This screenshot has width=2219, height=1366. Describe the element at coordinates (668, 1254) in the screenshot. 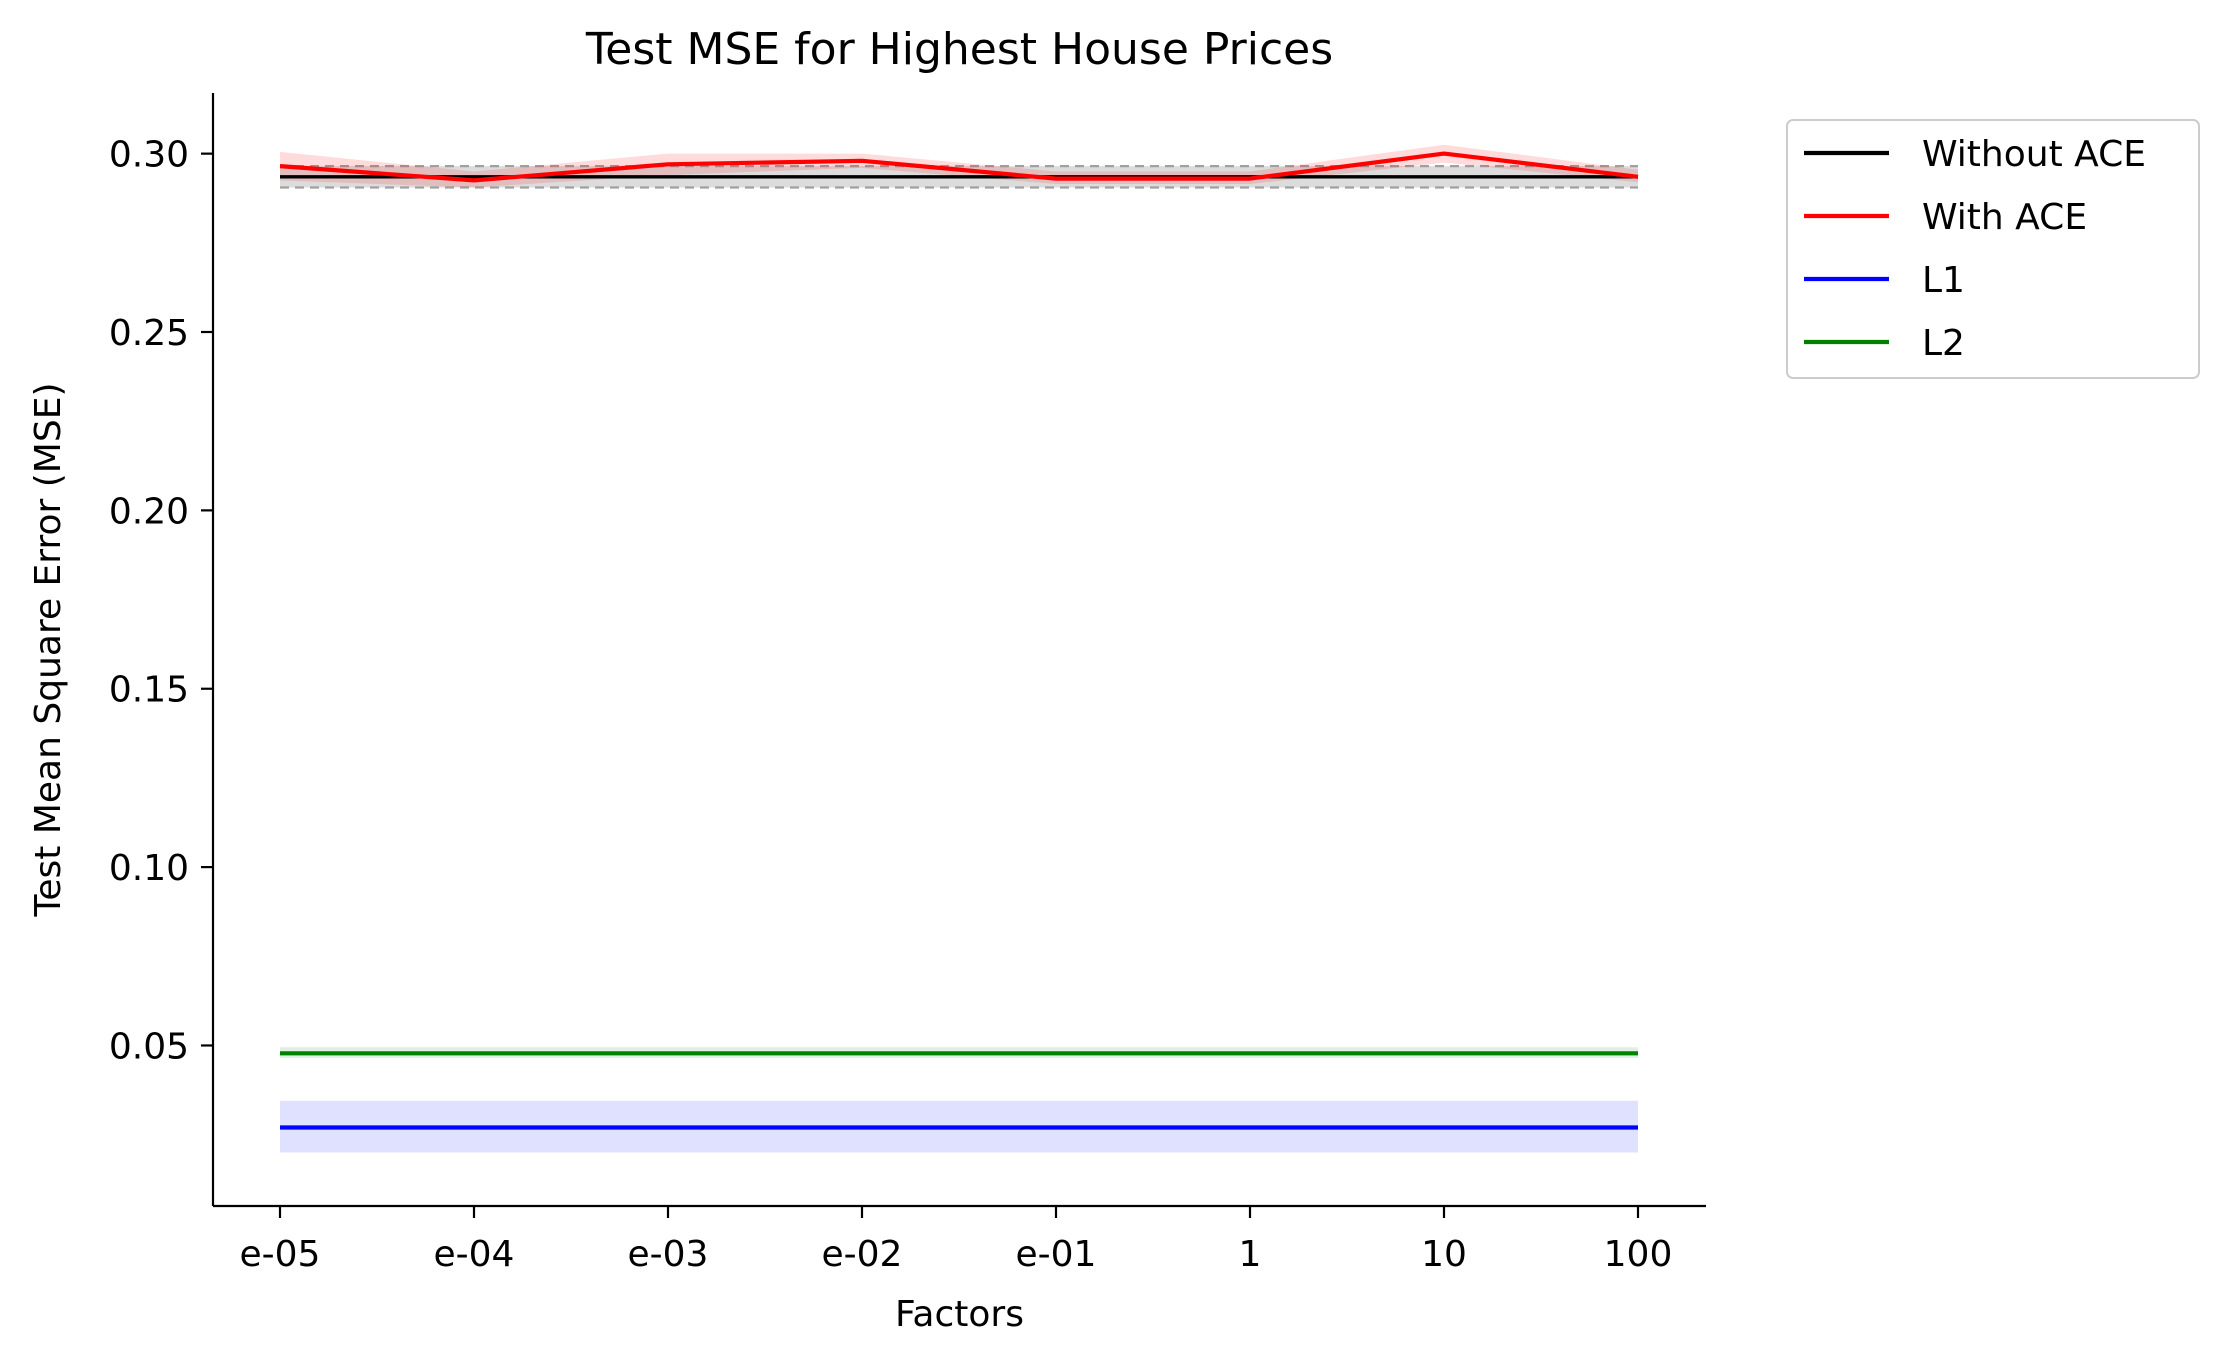

I see `x-tick-label: e-03` at that location.